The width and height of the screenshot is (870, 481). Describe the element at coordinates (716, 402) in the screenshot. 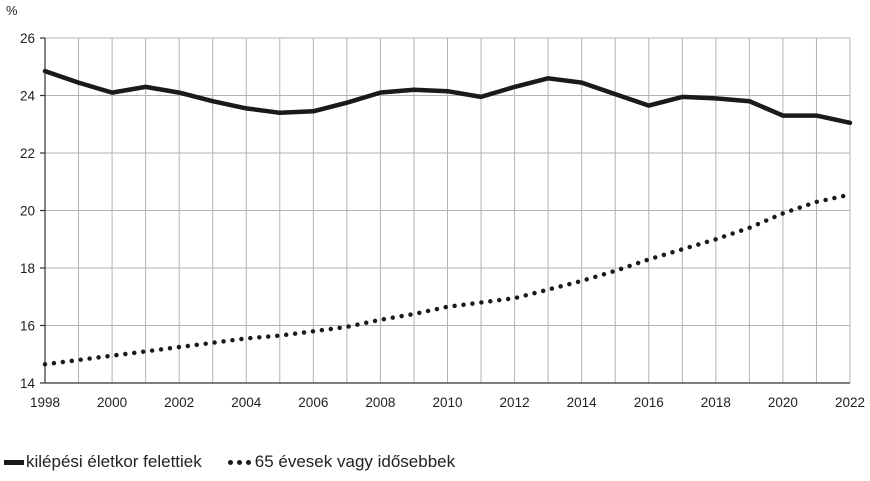

I see `x-tick-label: 2018` at that location.